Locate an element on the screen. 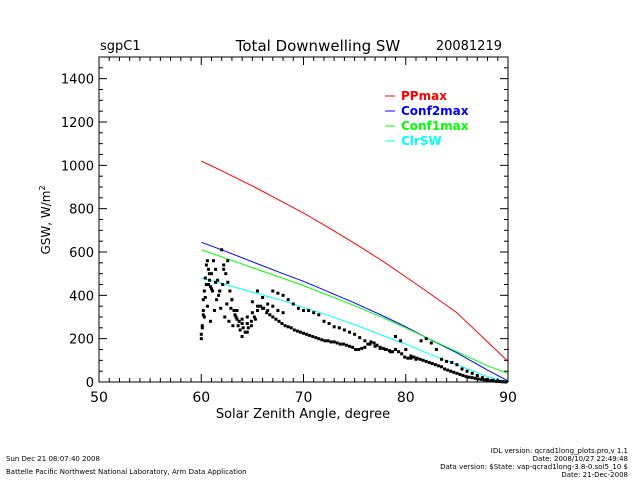  x-tick-label: 60 is located at coordinates (201, 398).